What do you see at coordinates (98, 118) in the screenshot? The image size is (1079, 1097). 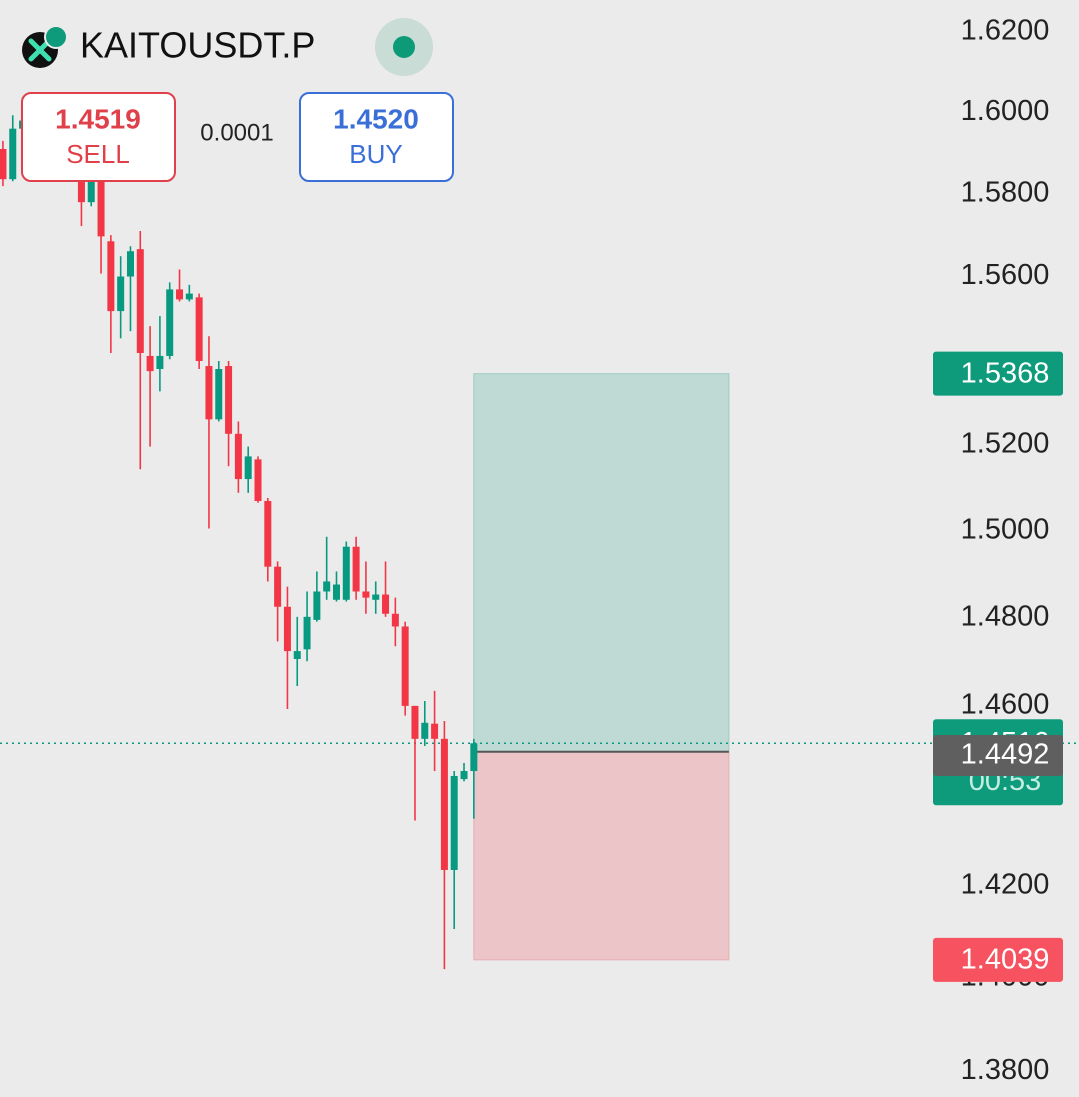 I see `sell-price: 1.4519` at bounding box center [98, 118].